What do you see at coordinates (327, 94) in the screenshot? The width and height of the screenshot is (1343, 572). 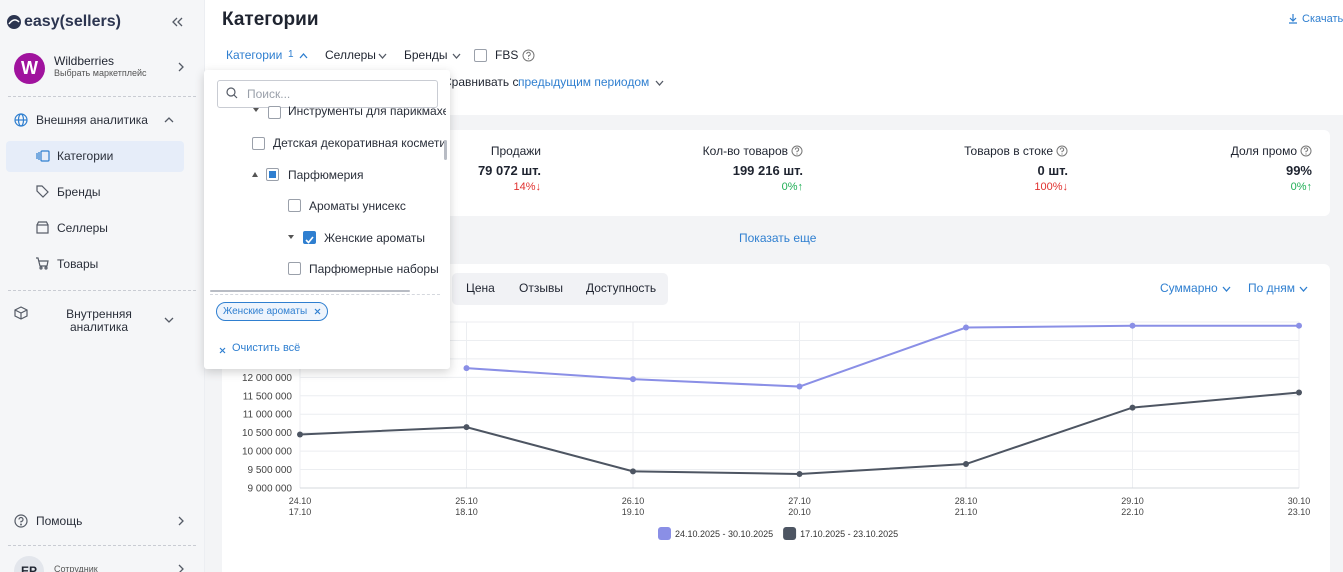 I see `search-box` at bounding box center [327, 94].